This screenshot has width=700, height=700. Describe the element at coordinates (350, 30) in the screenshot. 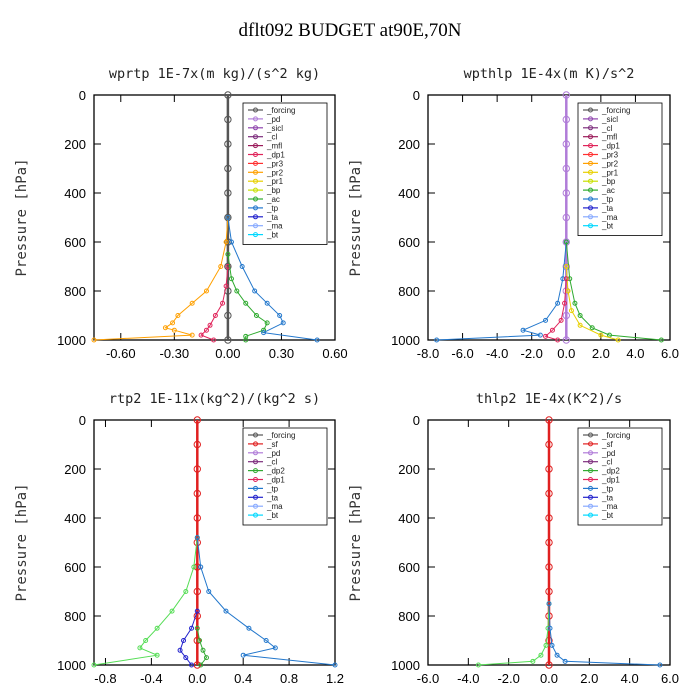

I see `figure-title: dflt092 BUDGET at90E,70N` at that location.